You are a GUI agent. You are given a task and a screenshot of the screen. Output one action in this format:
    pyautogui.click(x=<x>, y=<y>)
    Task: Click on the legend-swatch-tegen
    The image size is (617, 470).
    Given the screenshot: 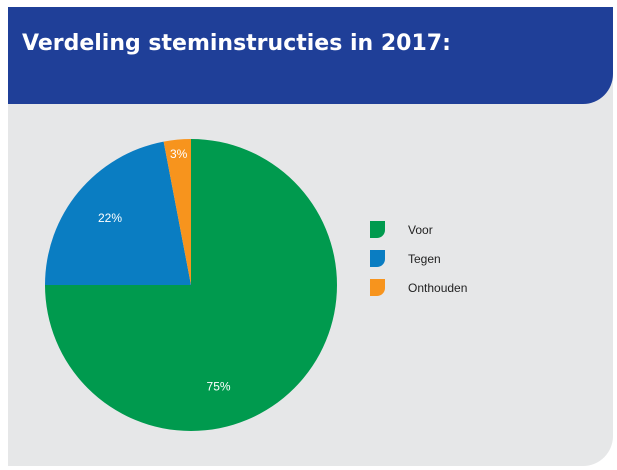 What is the action you would take?
    pyautogui.click(x=377, y=258)
    